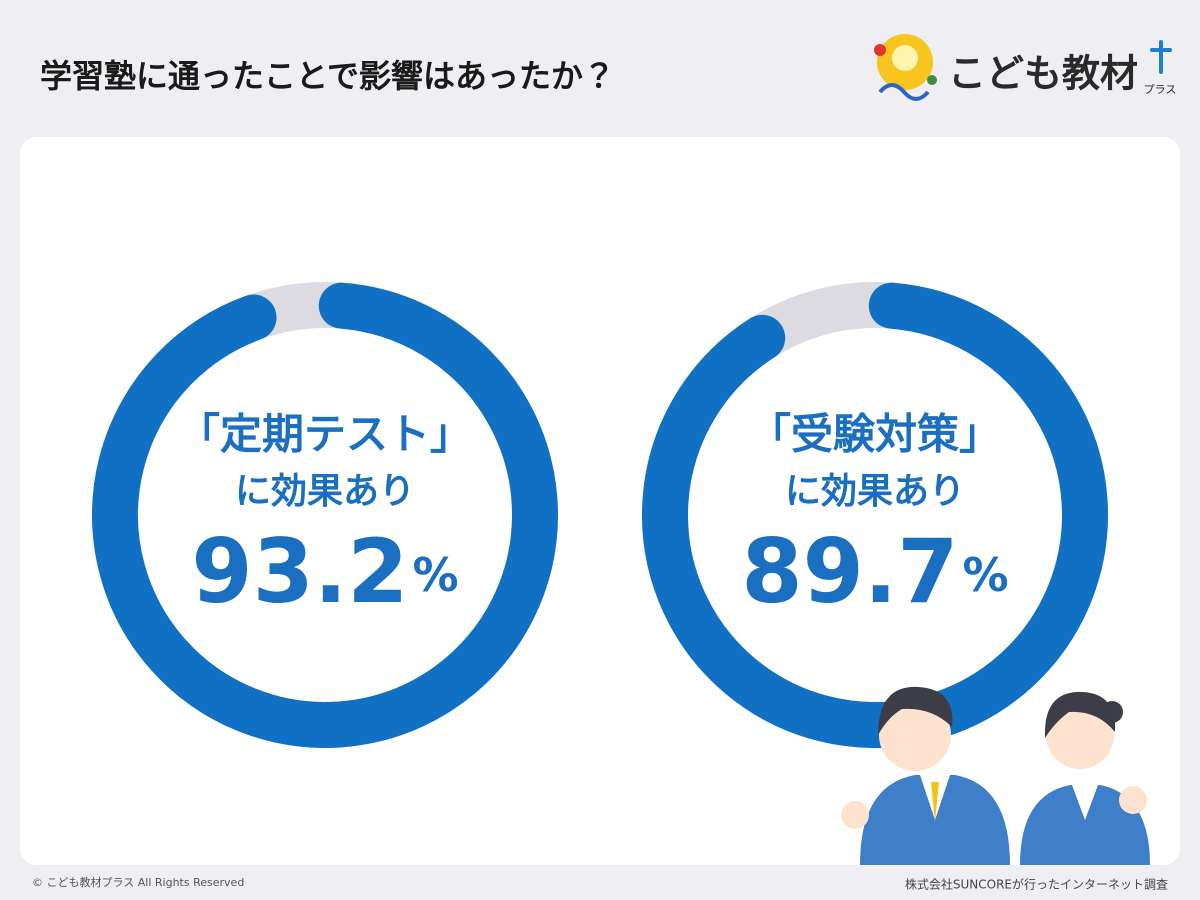 This screenshot has width=1200, height=900. I want to click on person-shirt, so click(1085, 802).